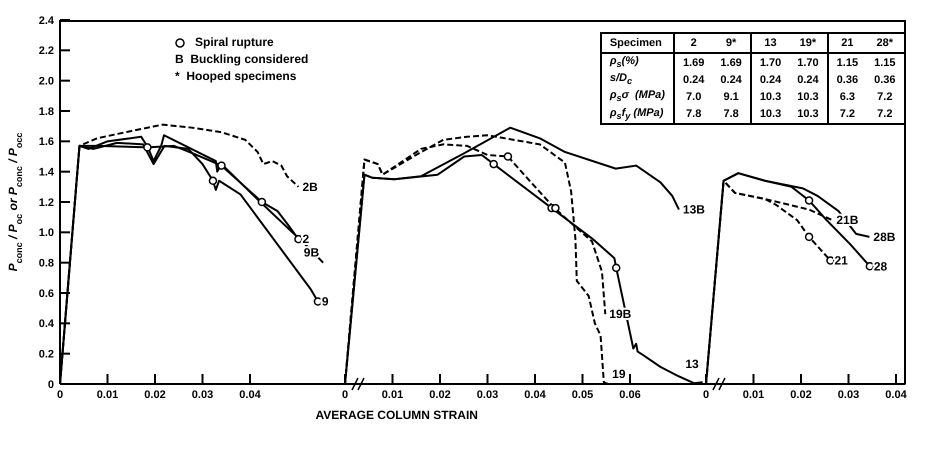 Image resolution: width=926 pixels, height=451 pixels. Describe the element at coordinates (636, 114) in the screenshot. I see `annotation: ρ$_{s}$f$_{y}$ (MPa)` at that location.